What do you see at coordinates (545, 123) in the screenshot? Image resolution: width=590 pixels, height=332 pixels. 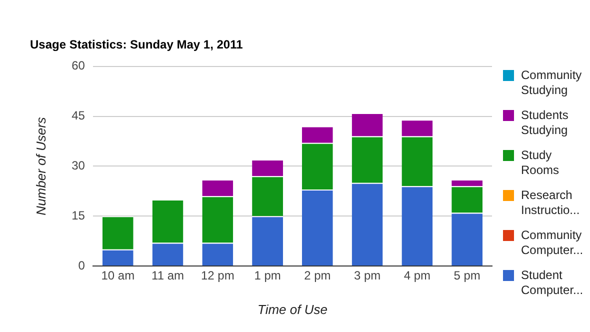 I see `legend-label: Students Studying` at bounding box center [545, 123].